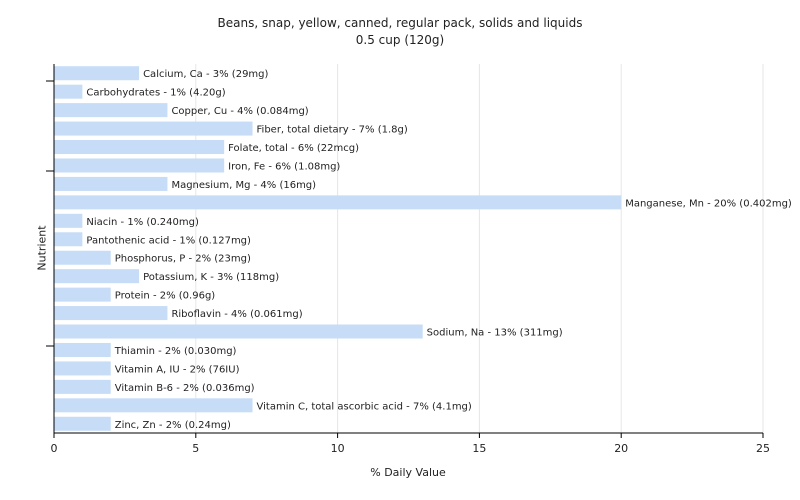 This screenshot has height=500, width=800. I want to click on data-label: Vitamin B-6 - 2% (0.036mg), so click(185, 388).